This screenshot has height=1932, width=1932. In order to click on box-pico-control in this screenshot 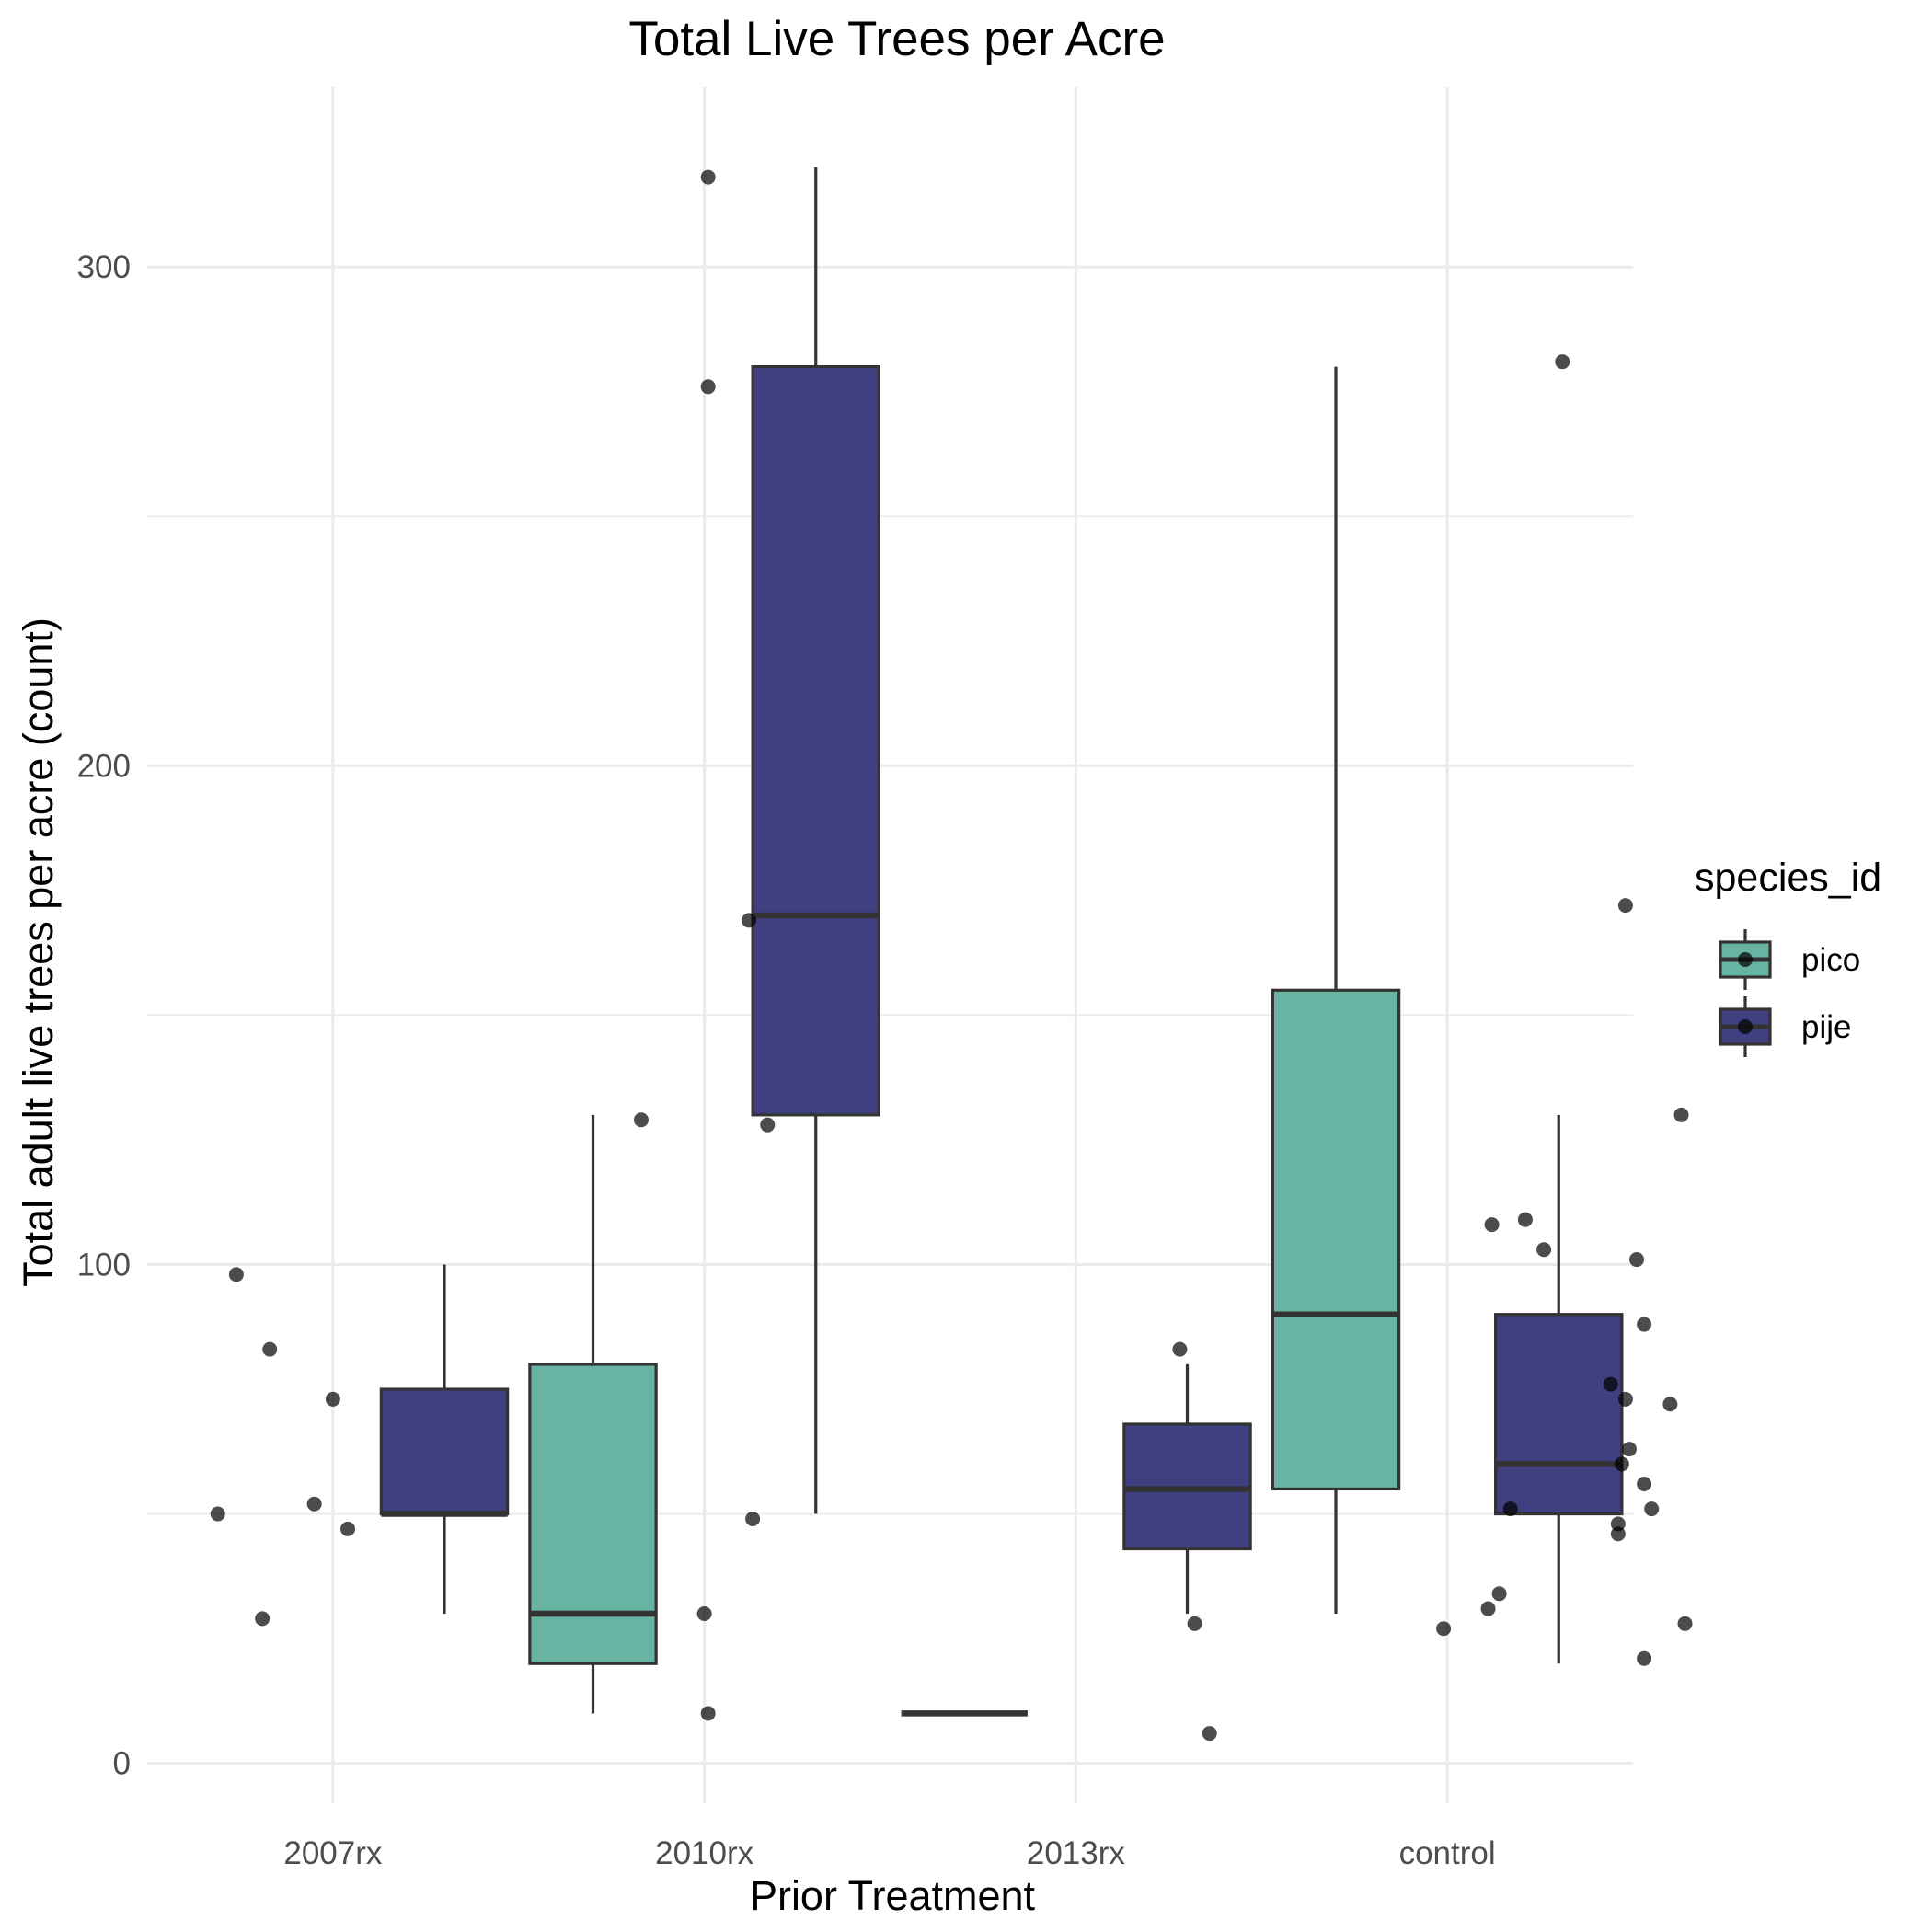, I will do `click(1336, 990)`.